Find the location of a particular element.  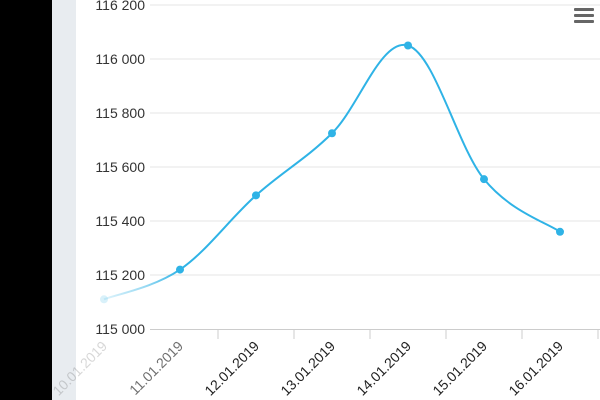

y-tick-label: 116 200 is located at coordinates (120, 6).